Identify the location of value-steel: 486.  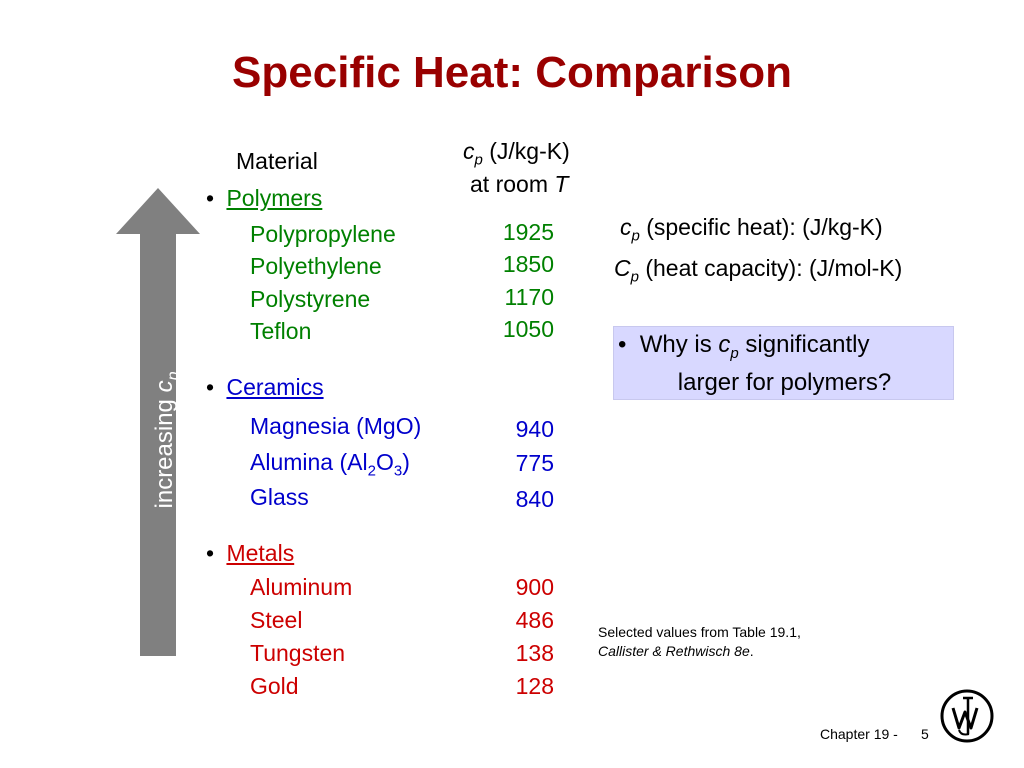
(534, 620).